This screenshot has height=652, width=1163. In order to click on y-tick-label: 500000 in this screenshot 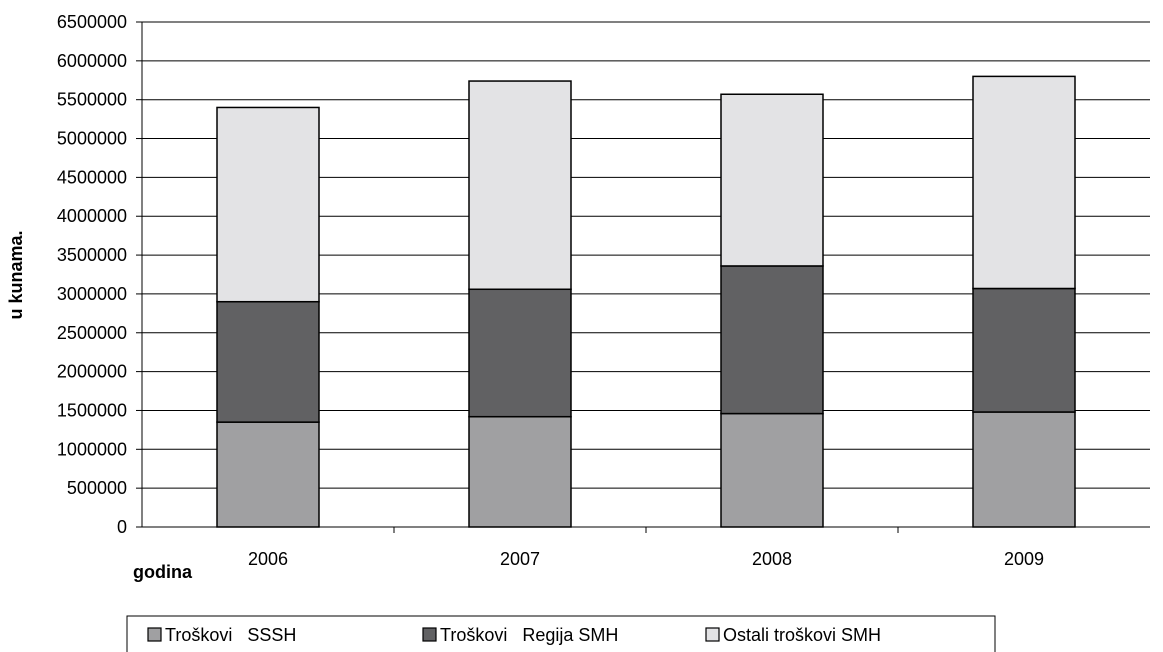, I will do `click(97, 488)`.